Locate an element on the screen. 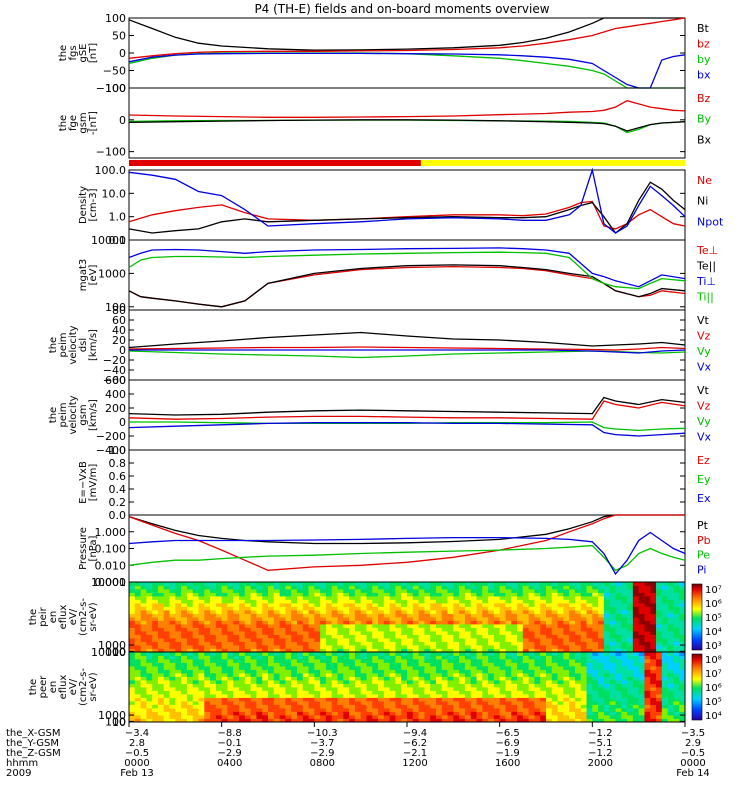 The width and height of the screenshot is (750, 800). legend-entry: Ni is located at coordinates (702, 201).